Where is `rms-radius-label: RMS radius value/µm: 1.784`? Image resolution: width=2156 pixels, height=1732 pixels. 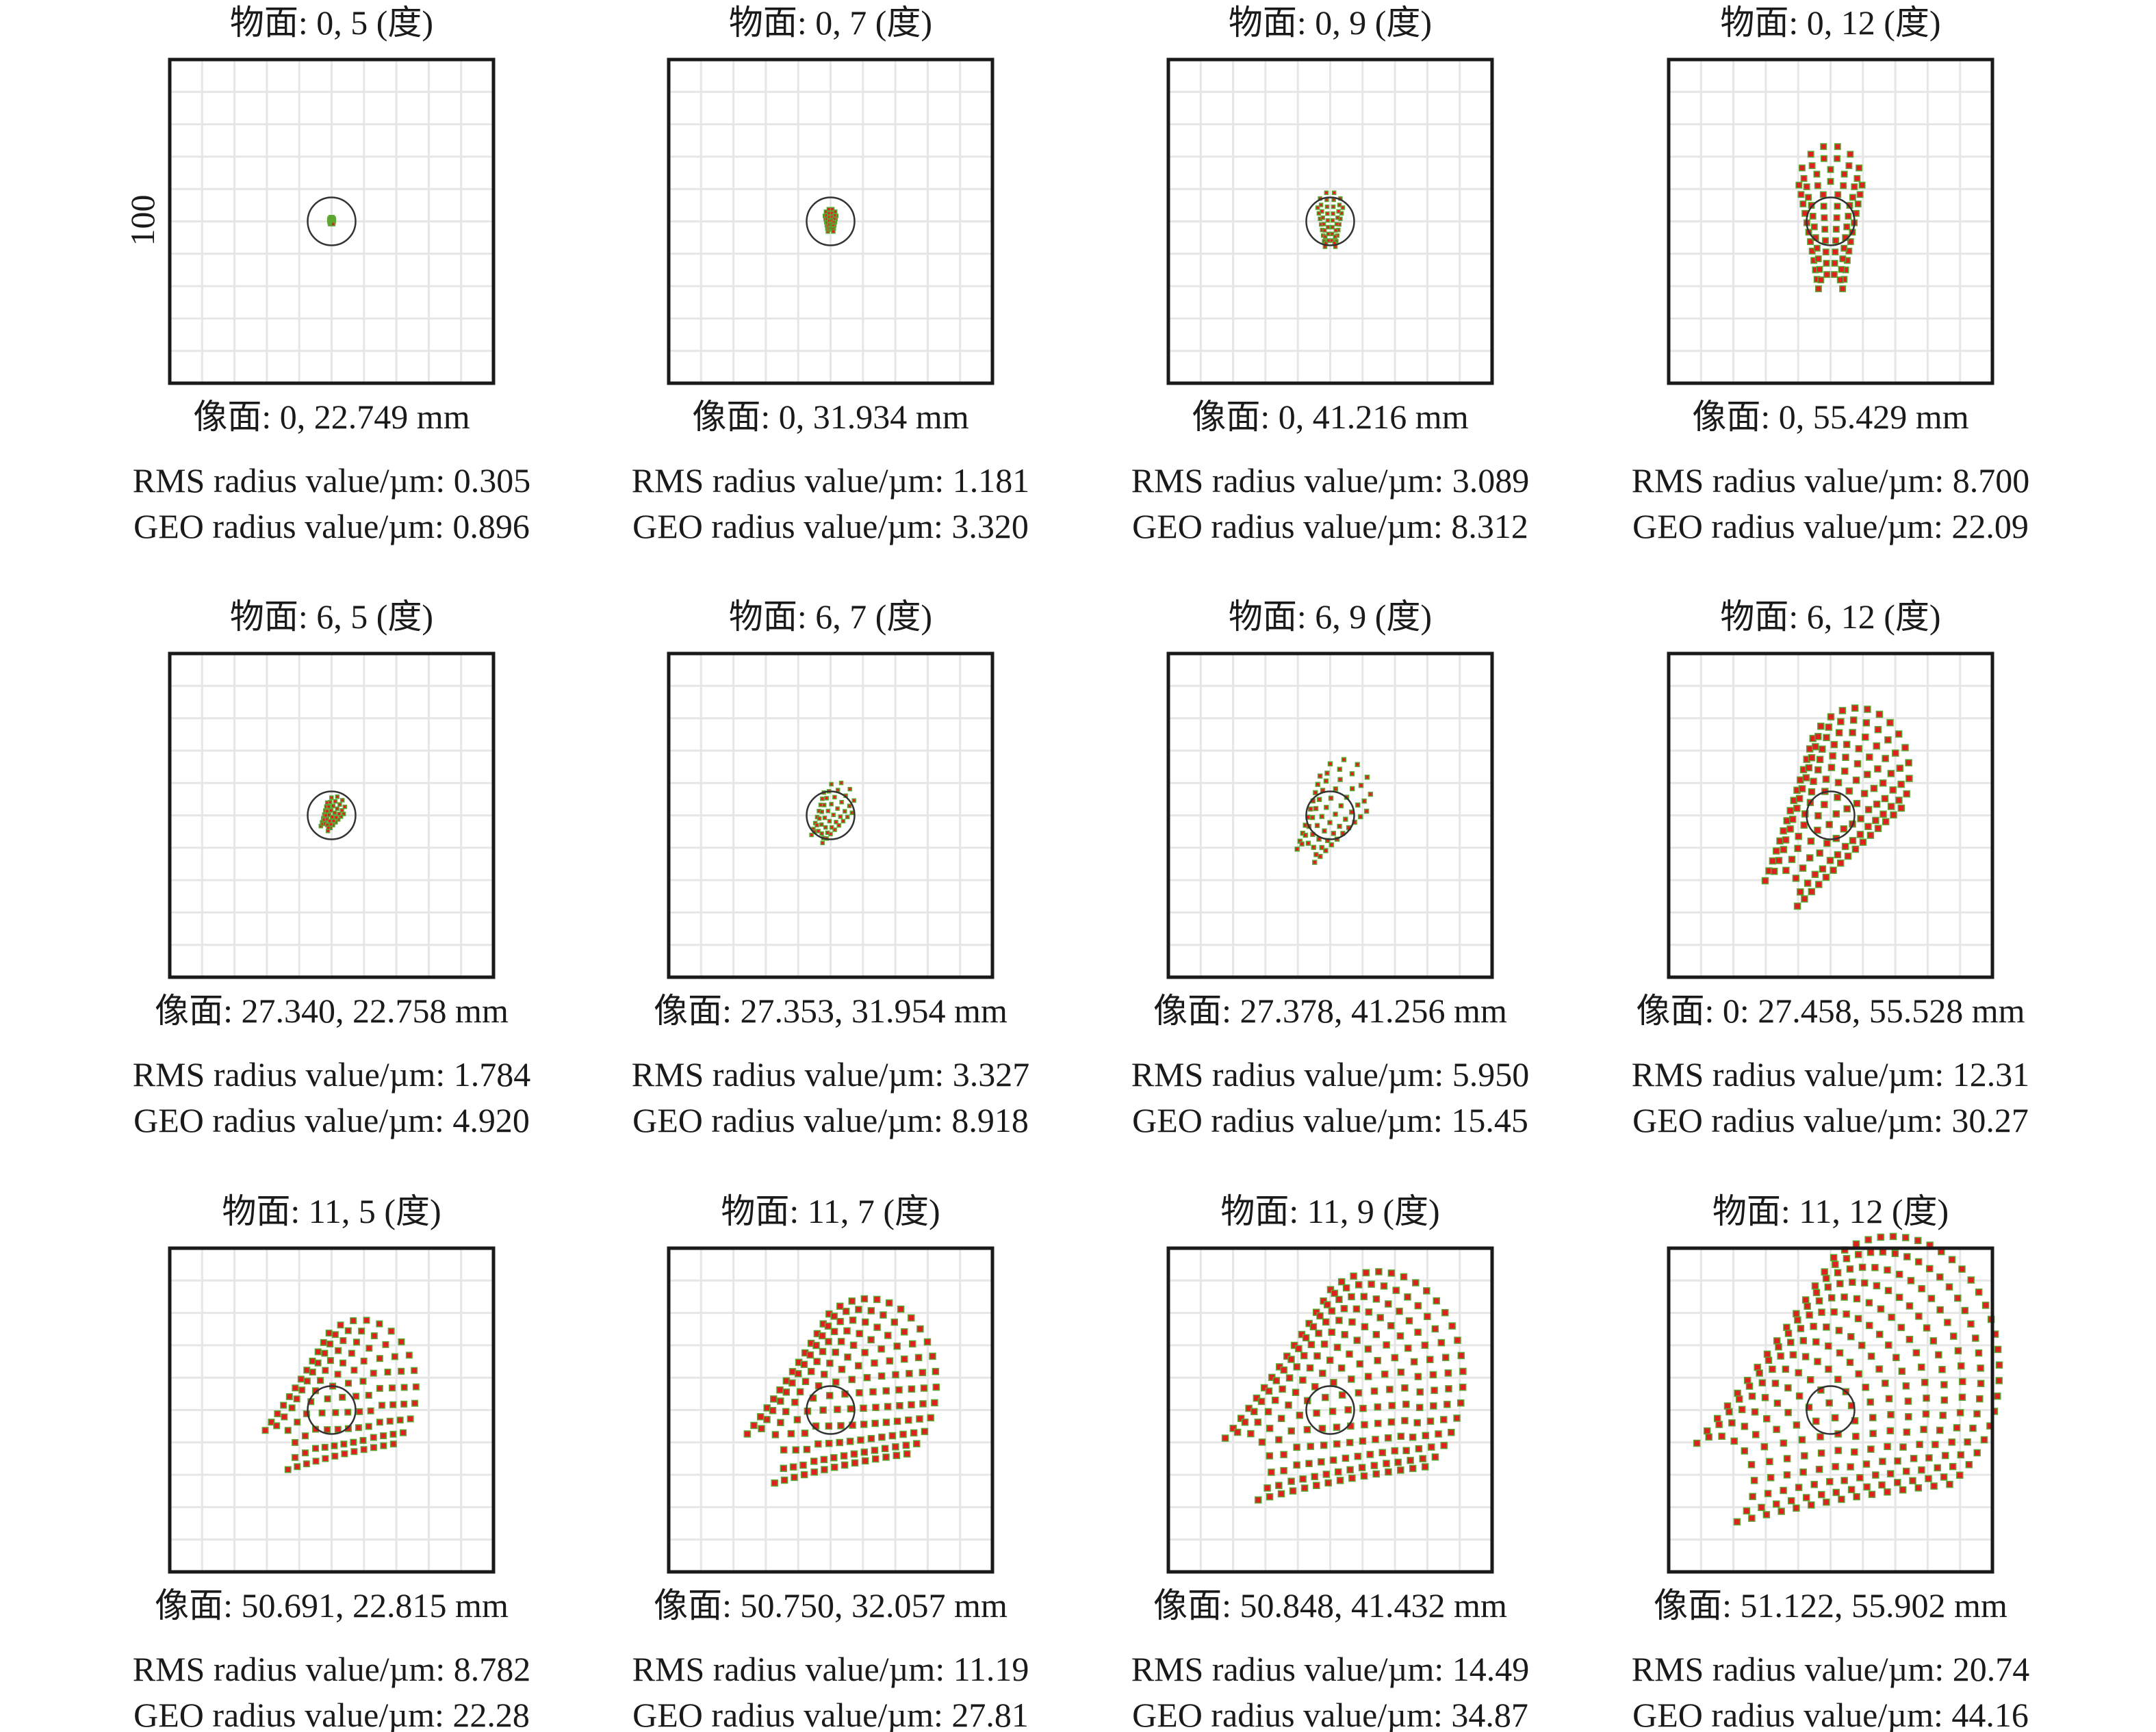 rms-radius-label: RMS radius value/µm: 1.784 is located at coordinates (332, 1074).